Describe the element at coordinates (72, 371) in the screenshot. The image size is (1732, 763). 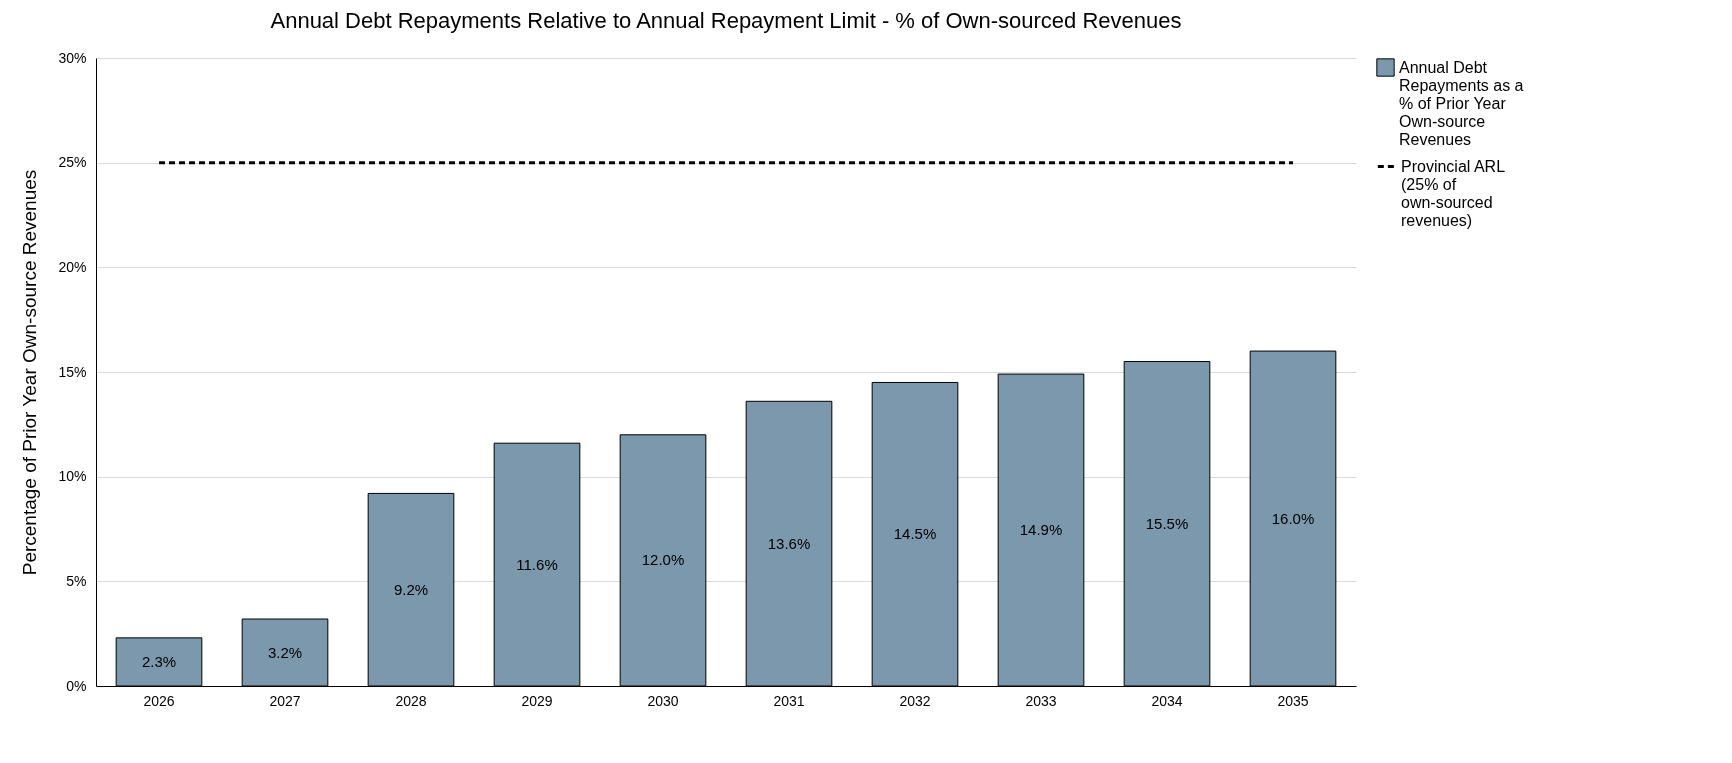
I see `y-tick-label: 15%` at that location.